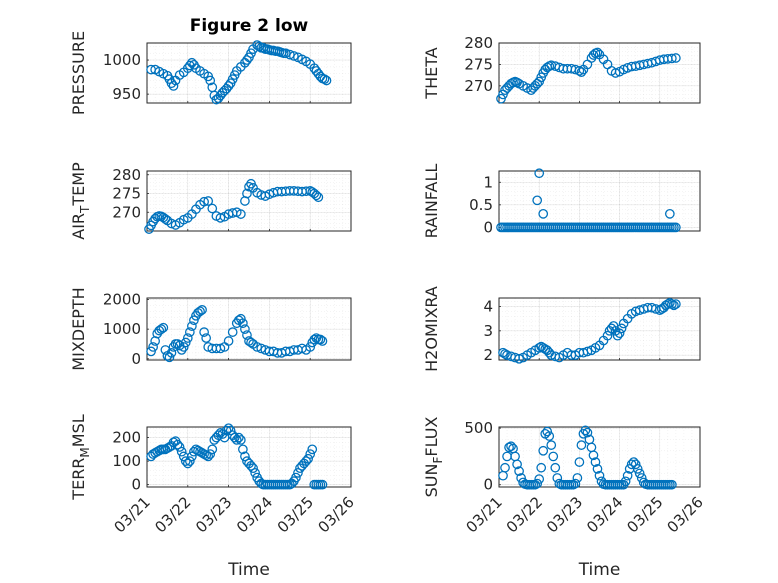 This screenshot has height=583, width=778. What do you see at coordinates (249, 26) in the screenshot?
I see `chart-title: Figure 2 low` at bounding box center [249, 26].